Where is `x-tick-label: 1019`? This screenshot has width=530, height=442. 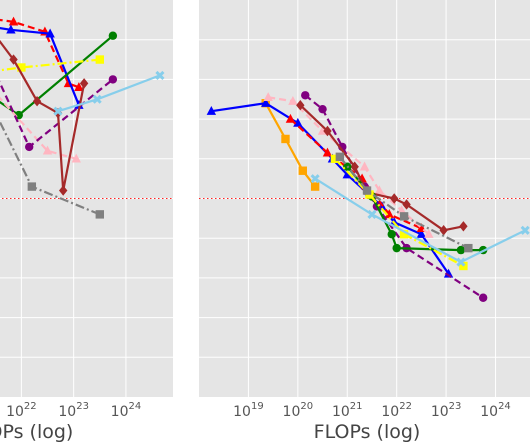 x-tick-label: 1019 is located at coordinates (248, 410).